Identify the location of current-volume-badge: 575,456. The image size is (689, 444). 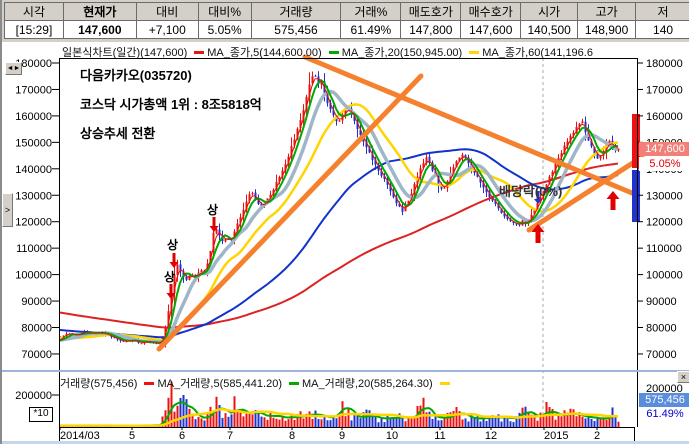
(664, 400).